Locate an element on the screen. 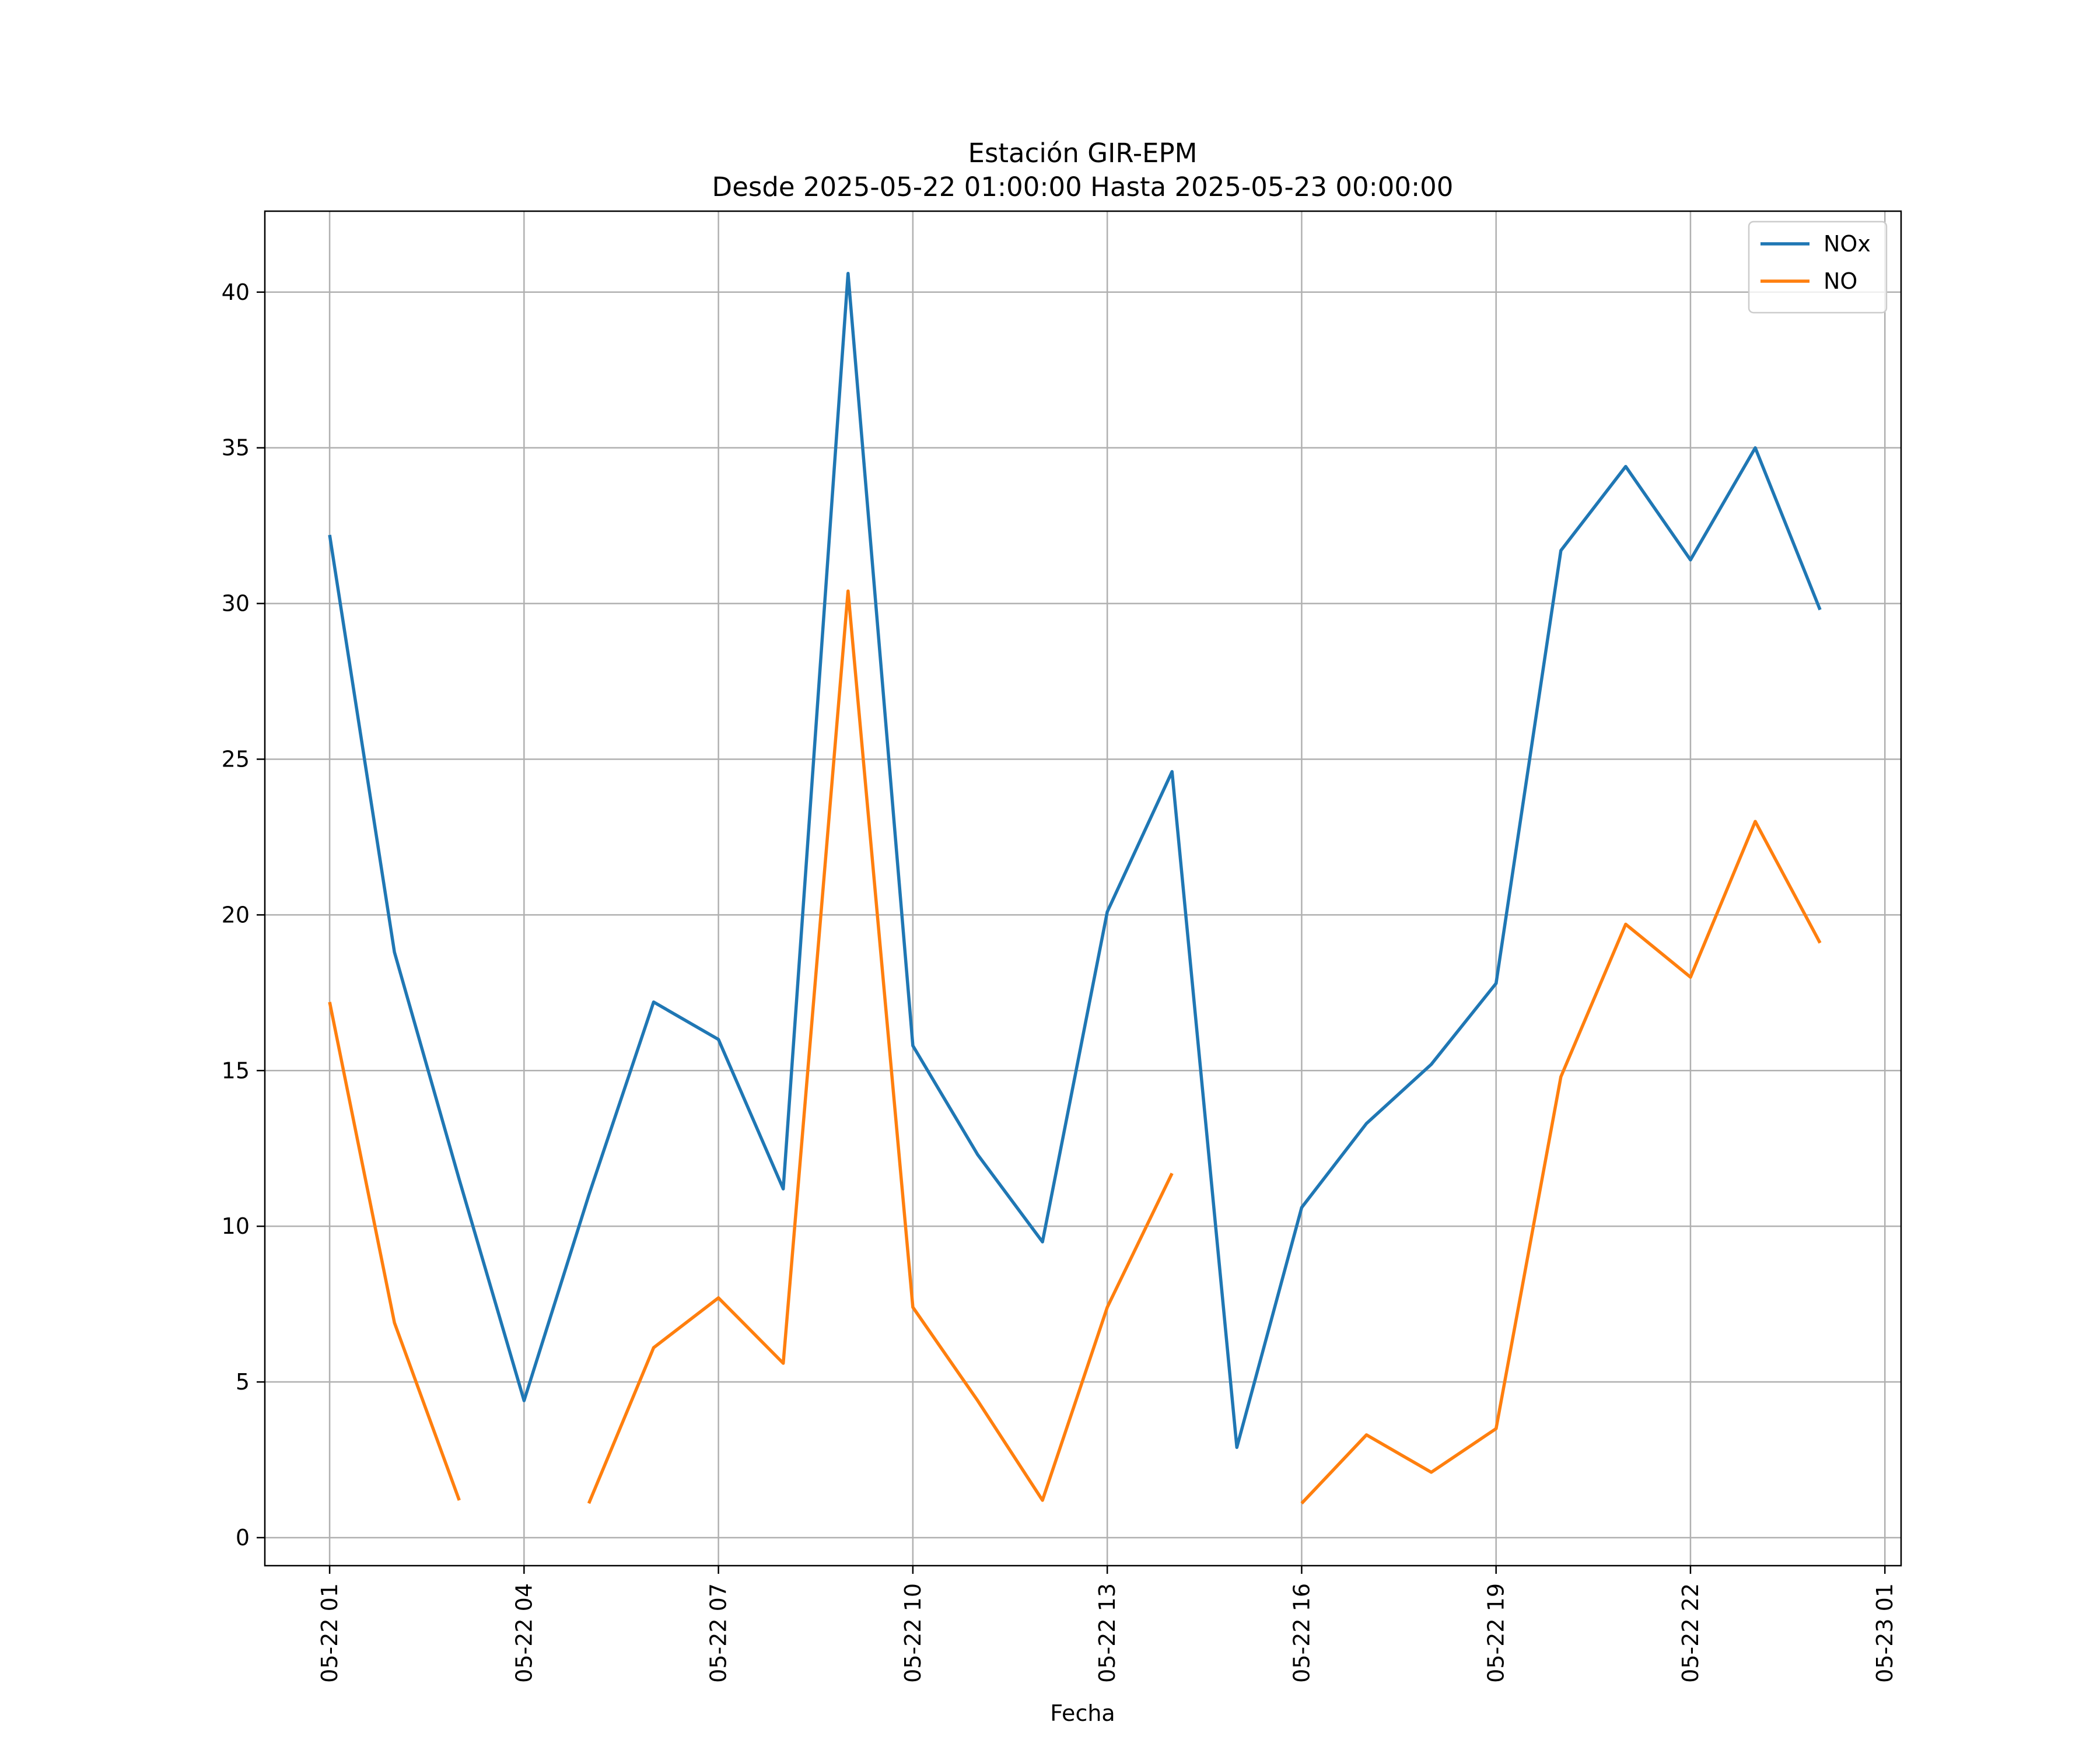 The height and width of the screenshot is (1750, 2100). y-tick-label: 5 is located at coordinates (243, 1382).